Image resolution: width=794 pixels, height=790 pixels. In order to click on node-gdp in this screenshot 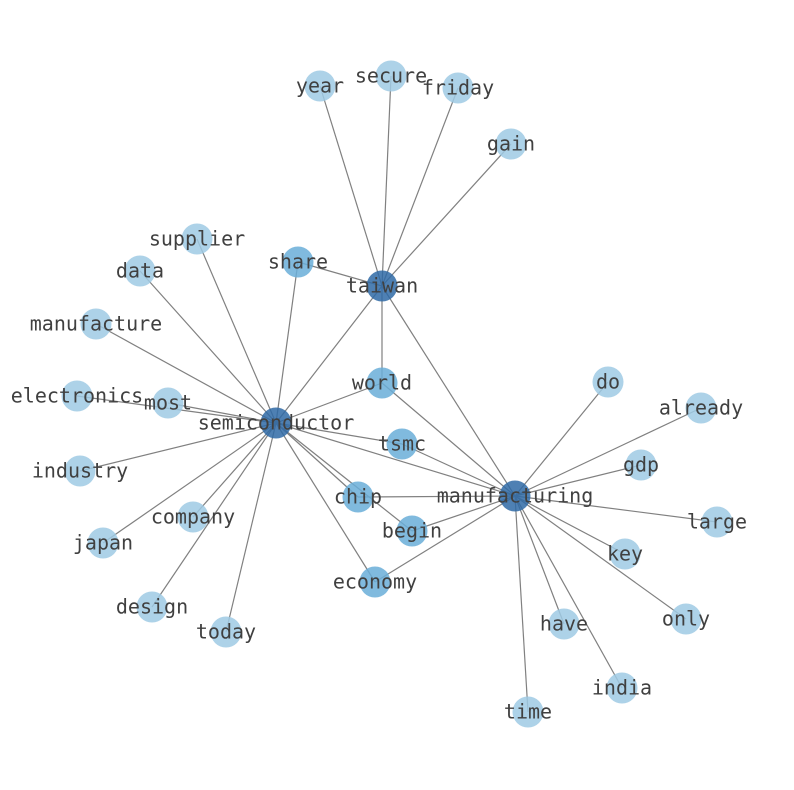, I will do `click(641, 465)`.